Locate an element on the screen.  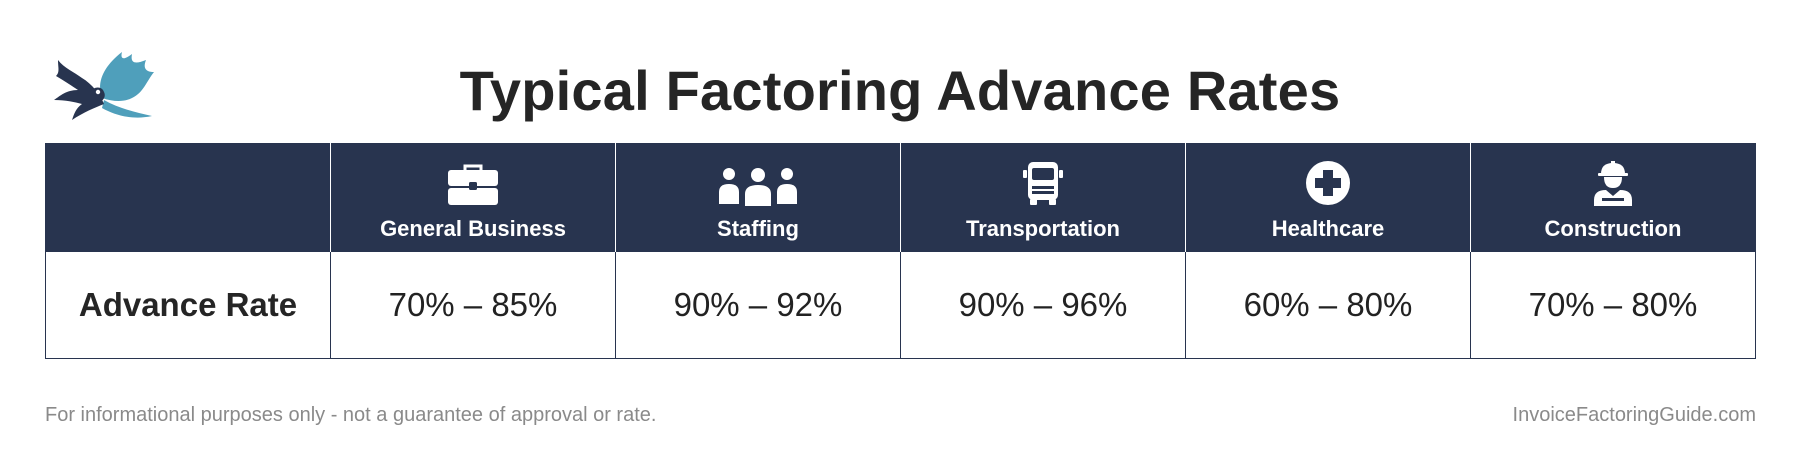
medical-cross-icon is located at coordinates (1328, 183).